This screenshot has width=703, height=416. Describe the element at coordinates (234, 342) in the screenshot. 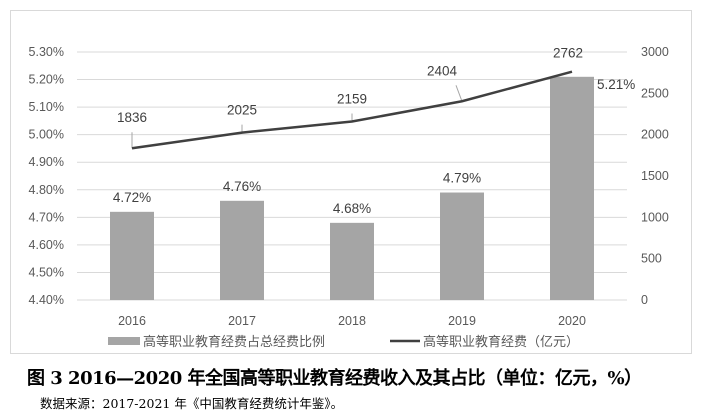

I see `legend-bar-label: 高等职业教育经费占总经费比例` at that location.